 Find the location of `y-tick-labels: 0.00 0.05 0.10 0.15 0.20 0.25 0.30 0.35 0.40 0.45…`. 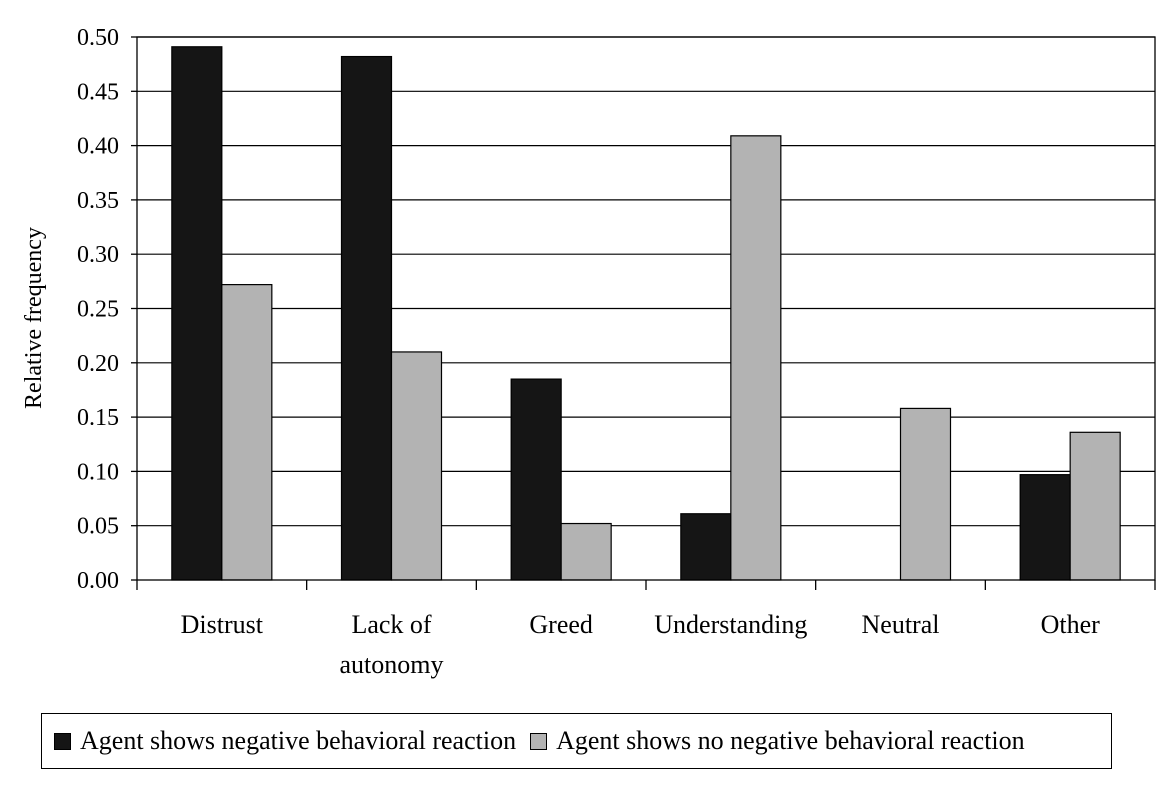

y-tick-labels: 0.00 0.05 0.10 0.15 0.20 0.25 0.30 0.35 0.40 0.45… is located at coordinates (98, 309).